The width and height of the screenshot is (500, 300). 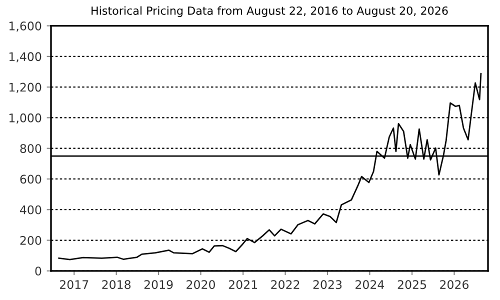 I want to click on y-tick-label: 800, so click(x=31, y=149).